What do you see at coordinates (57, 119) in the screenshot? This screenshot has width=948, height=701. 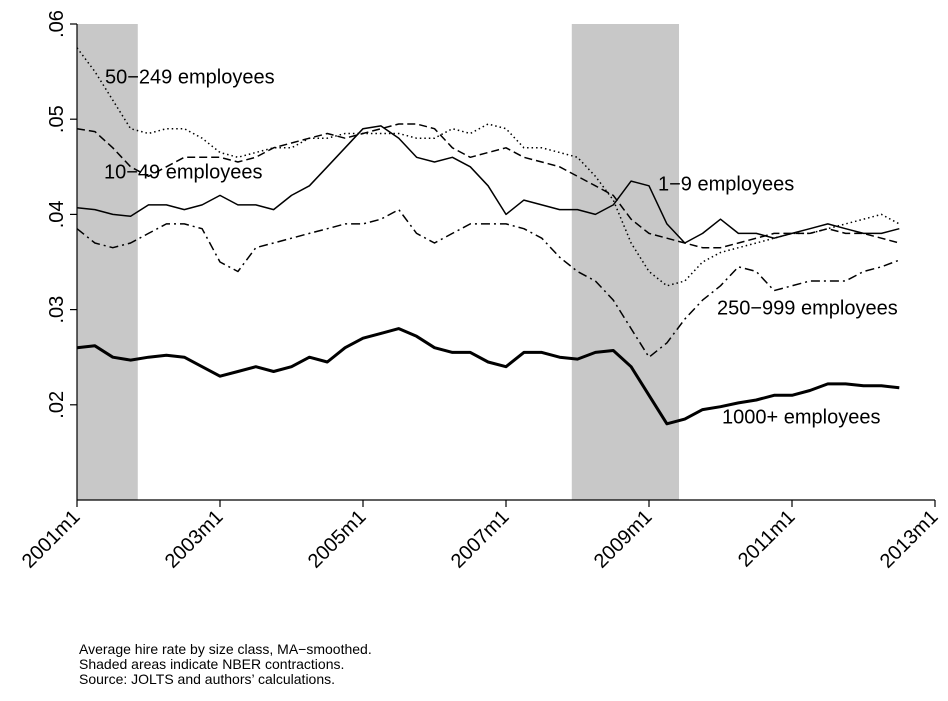 I see `y-tick-label: .05` at bounding box center [57, 119].